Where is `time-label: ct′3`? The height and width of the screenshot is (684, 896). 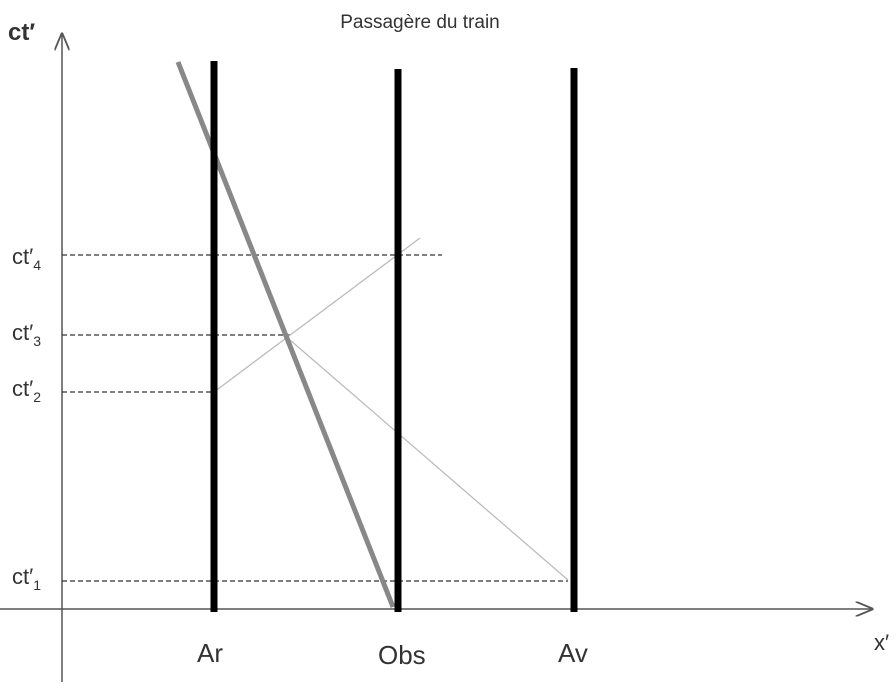 time-label: ct′3 is located at coordinates (26, 334).